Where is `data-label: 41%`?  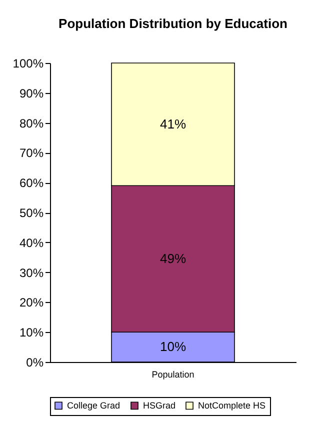
data-label: 41% is located at coordinates (173, 124).